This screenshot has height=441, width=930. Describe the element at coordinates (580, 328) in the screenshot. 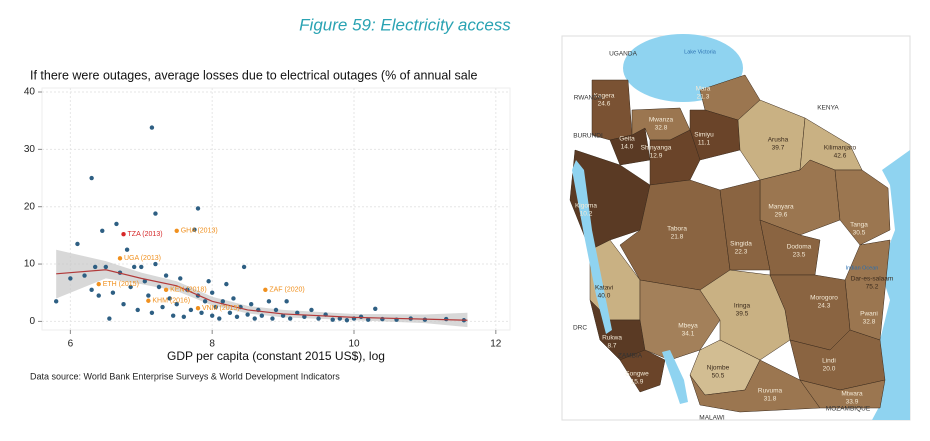

I see `country-label: DRC` at that location.